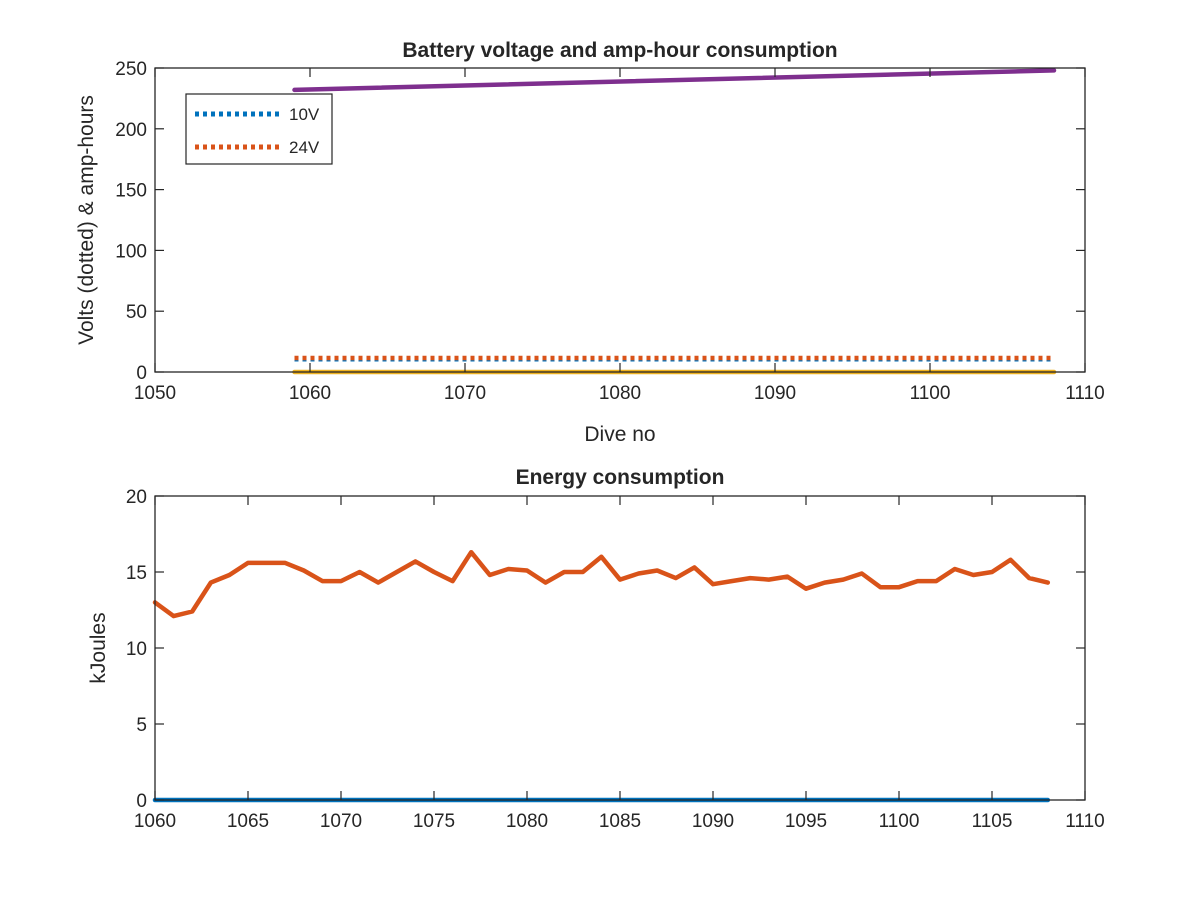 The width and height of the screenshot is (1200, 900). I want to click on x-tick-label: 1065, so click(248, 821).